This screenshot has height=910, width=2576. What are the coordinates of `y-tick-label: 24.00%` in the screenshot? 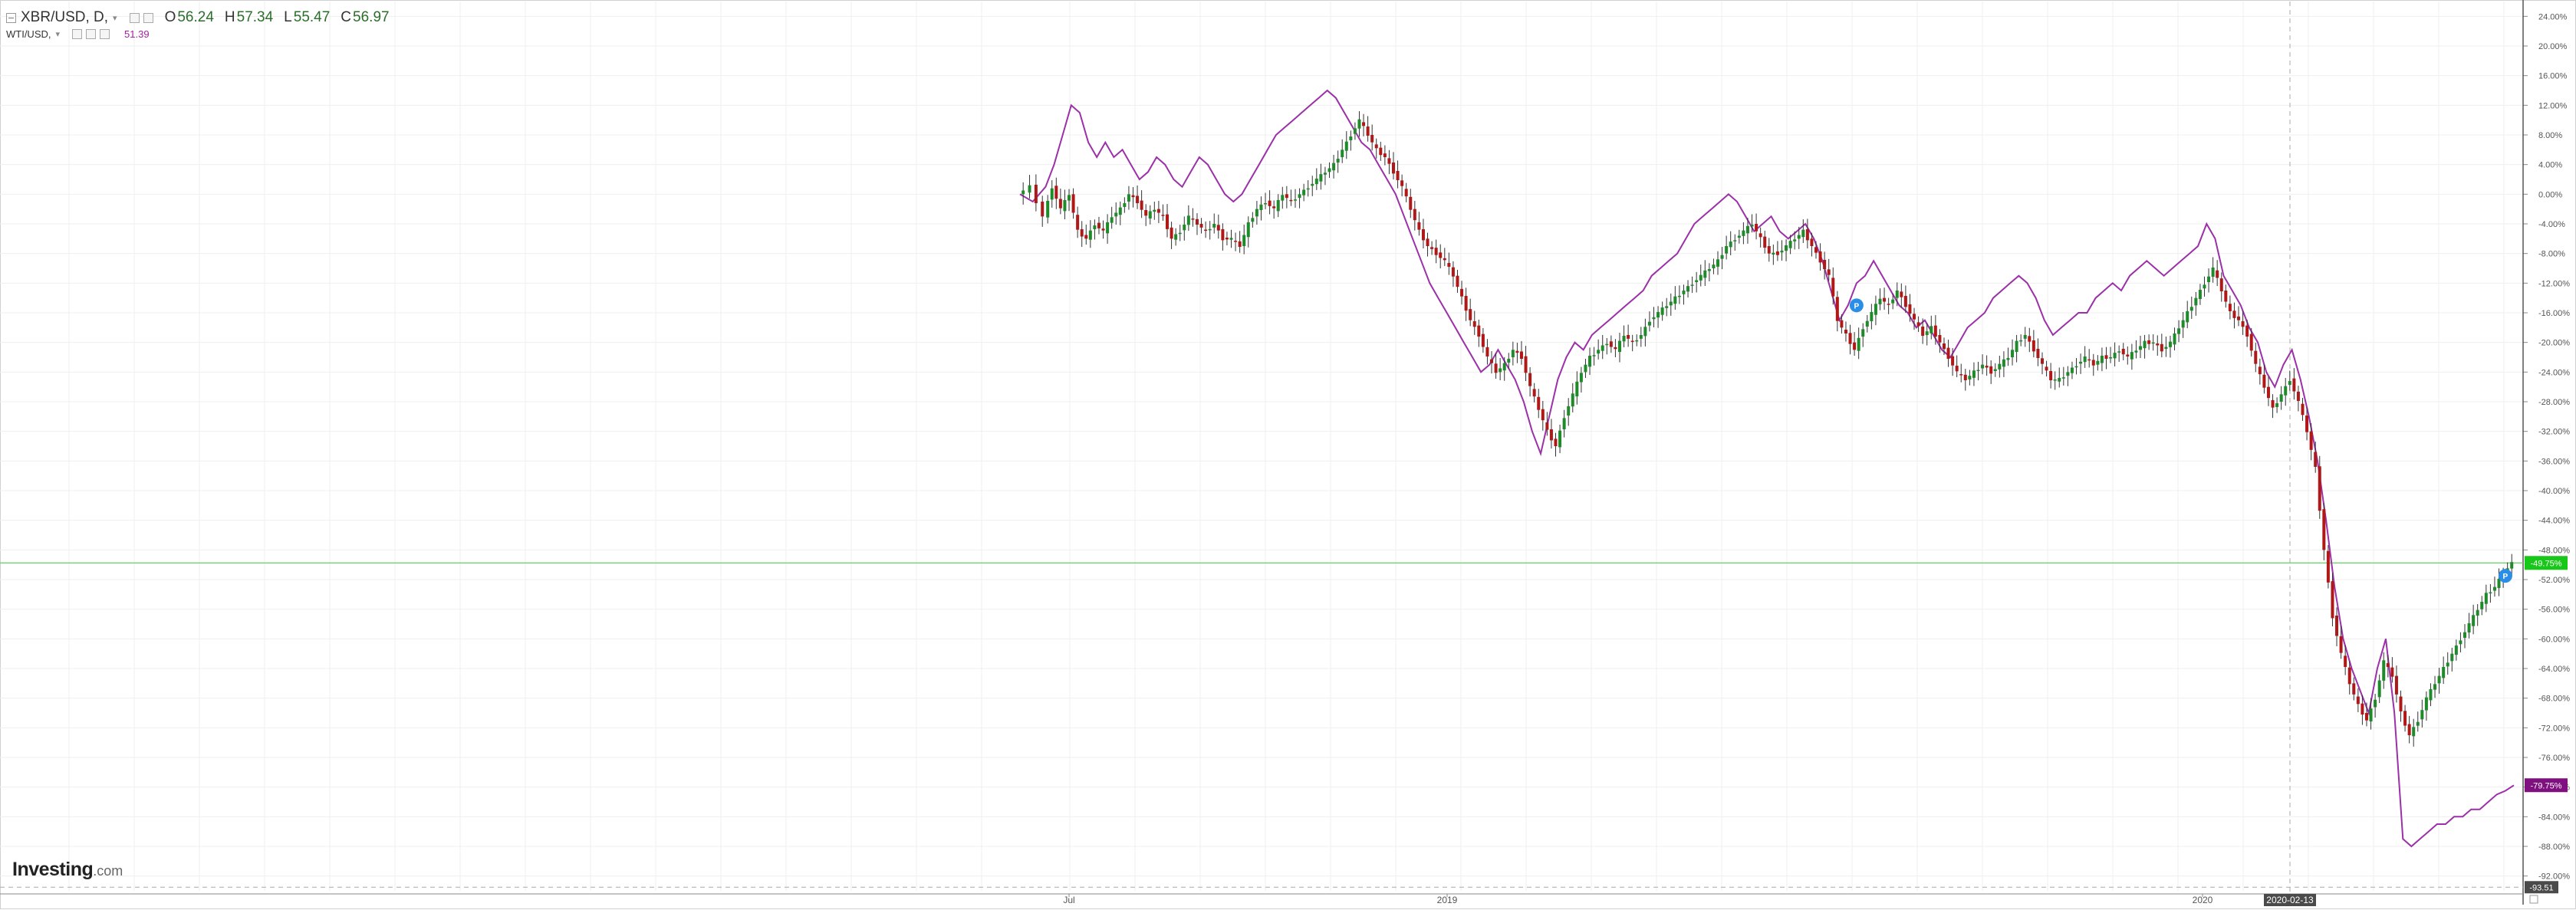 It's located at (2553, 16).